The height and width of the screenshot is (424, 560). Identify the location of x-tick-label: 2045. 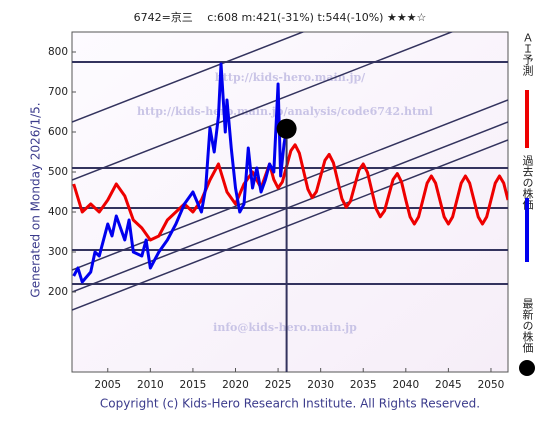
(448, 385).